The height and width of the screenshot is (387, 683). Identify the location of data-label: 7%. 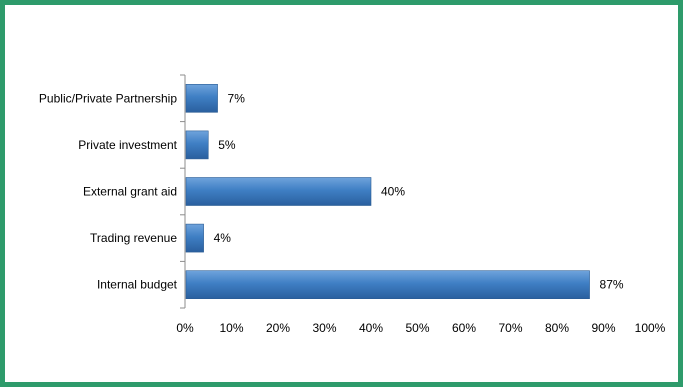
(237, 98).